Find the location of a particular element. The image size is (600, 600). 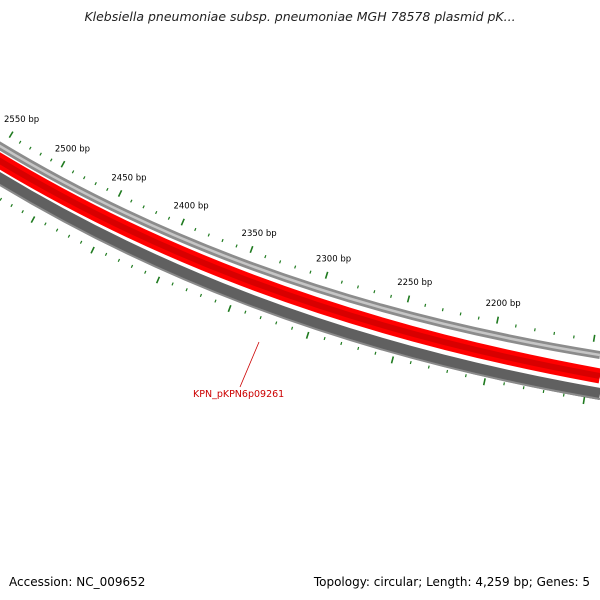

ruler-label: 2450 bp is located at coordinates (128, 178).